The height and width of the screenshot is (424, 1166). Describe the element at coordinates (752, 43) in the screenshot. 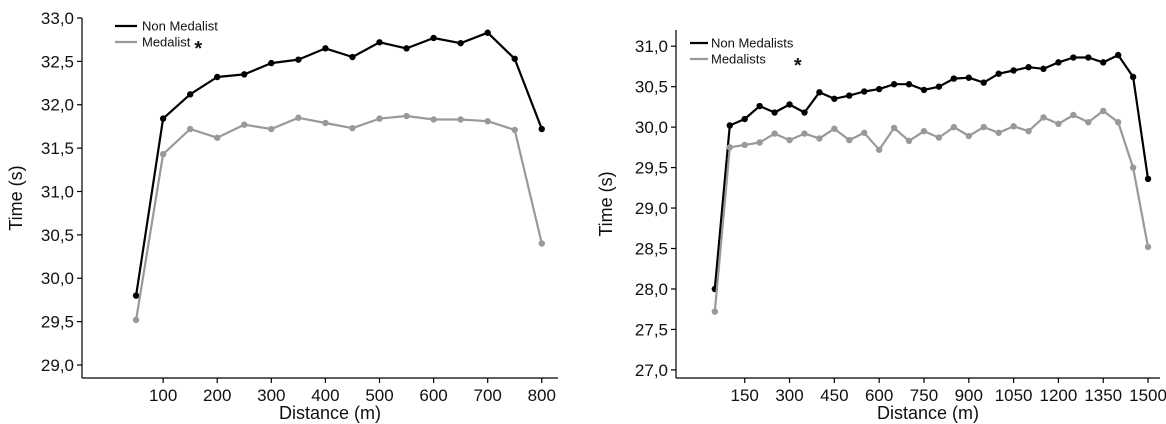

I see `legend-label: Non Medalists` at that location.